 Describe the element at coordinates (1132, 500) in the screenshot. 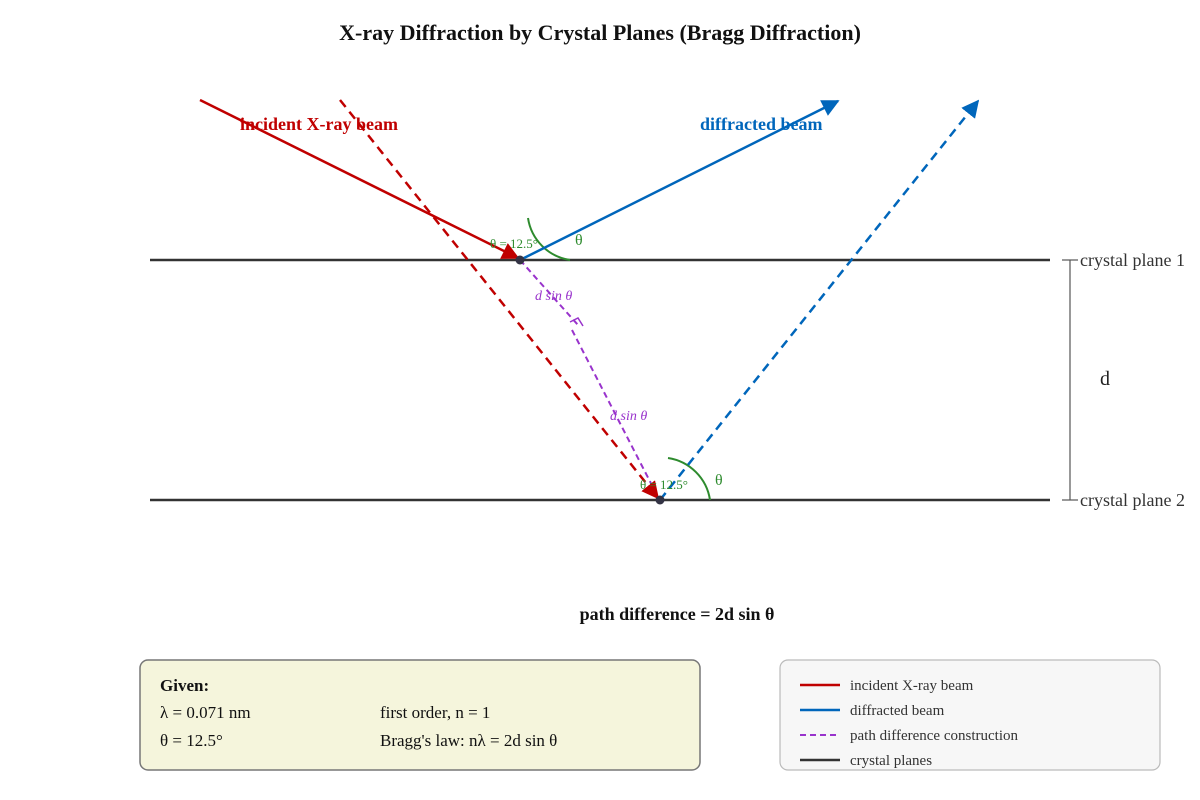

I see `crystal-plane-2-label: crystal plane 2` at that location.